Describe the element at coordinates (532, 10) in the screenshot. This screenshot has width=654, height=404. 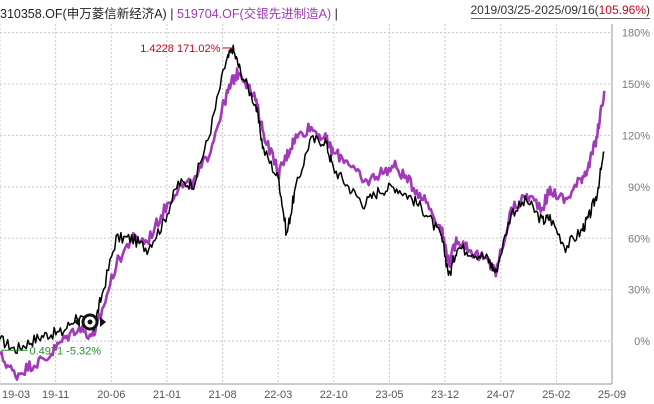
I see `date-range: 2019/03/25-2025/09/16` at that location.